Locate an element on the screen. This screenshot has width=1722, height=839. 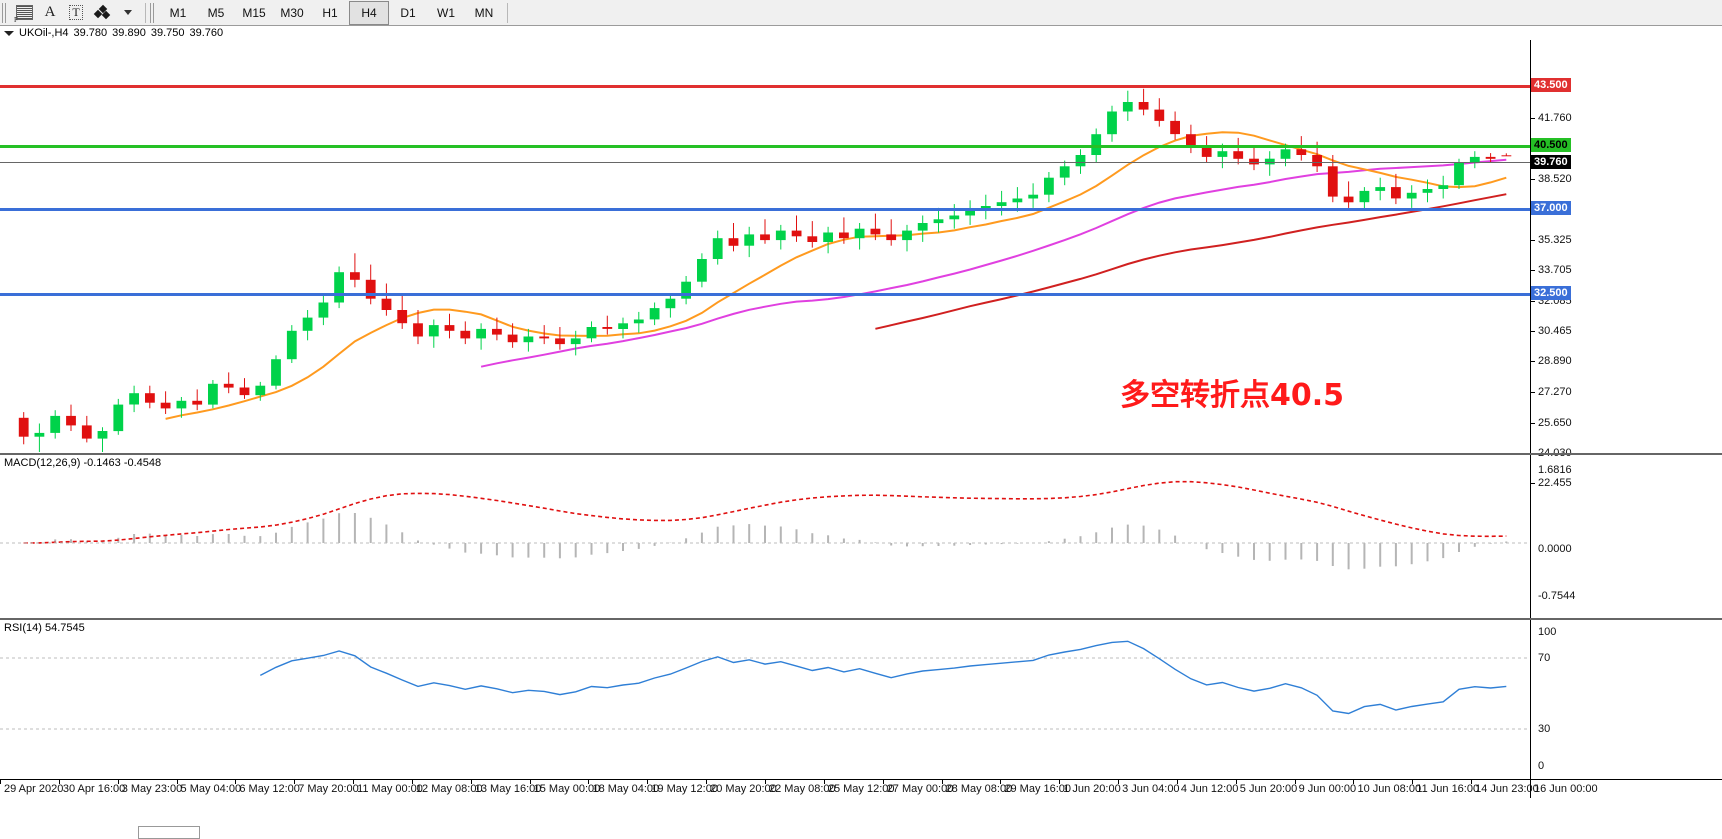
ohlc-high: 39.890 is located at coordinates (129, 33).